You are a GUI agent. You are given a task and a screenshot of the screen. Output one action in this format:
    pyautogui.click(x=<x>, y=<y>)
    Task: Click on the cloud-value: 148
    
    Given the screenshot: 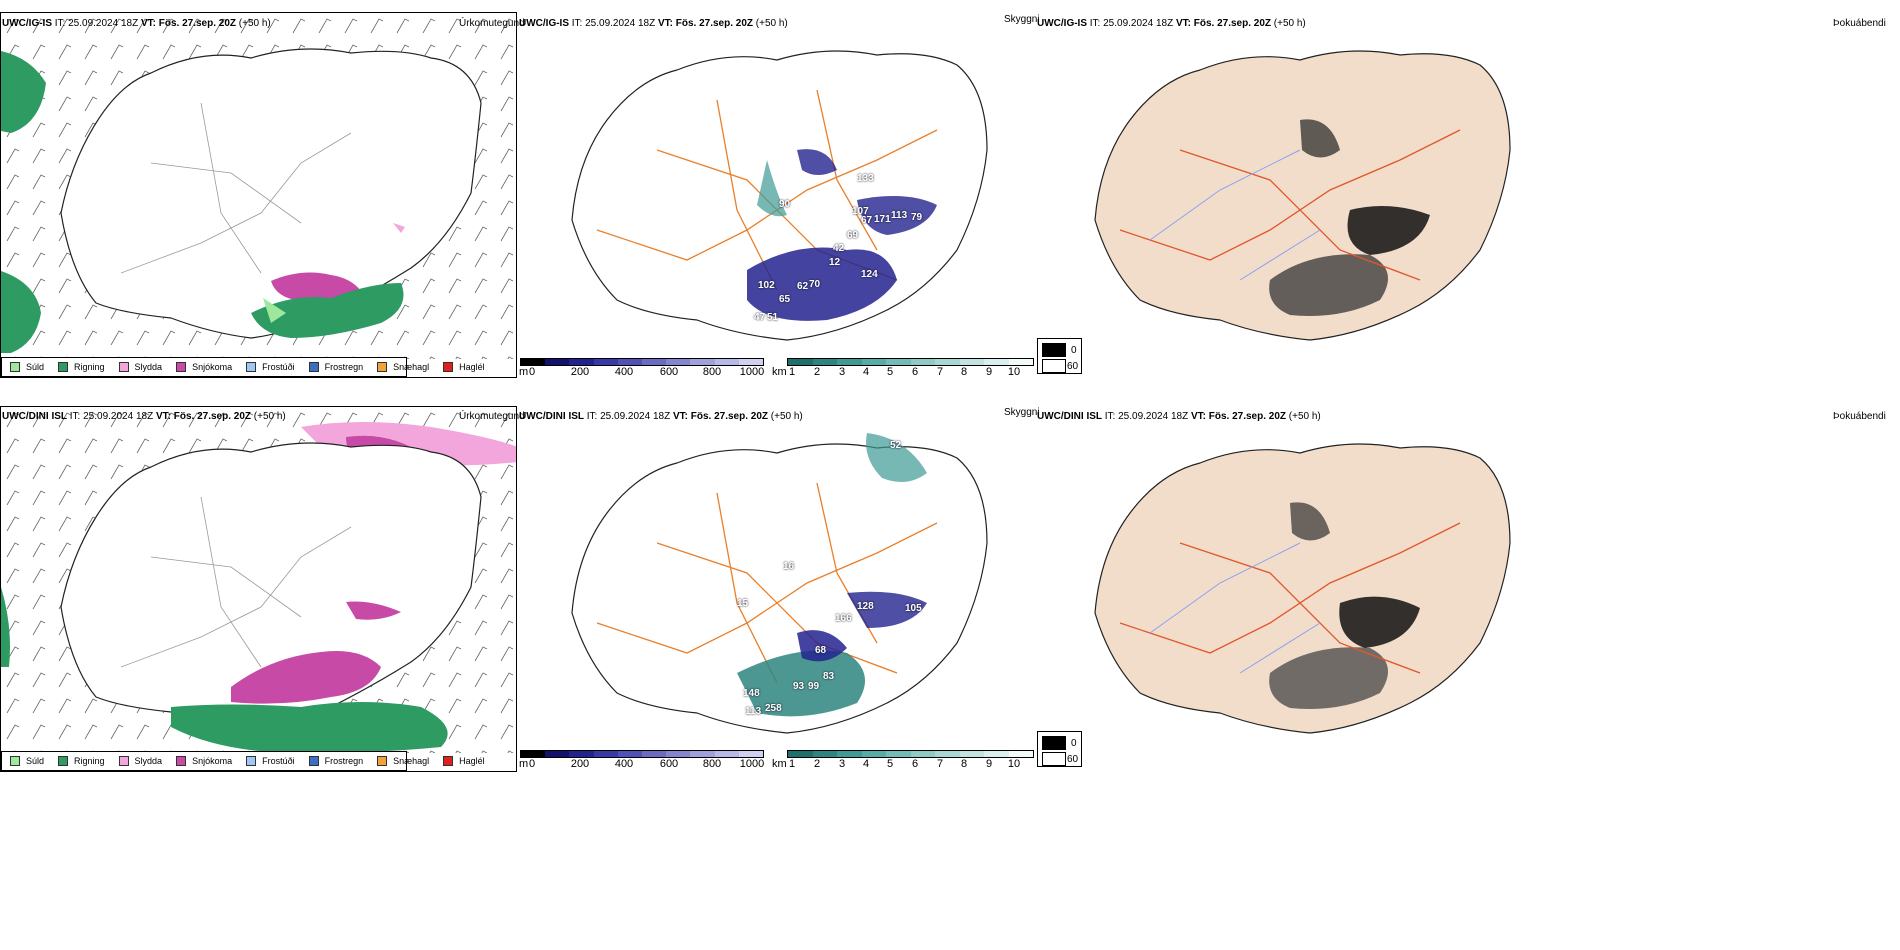 What is the action you would take?
    pyautogui.click(x=751, y=693)
    